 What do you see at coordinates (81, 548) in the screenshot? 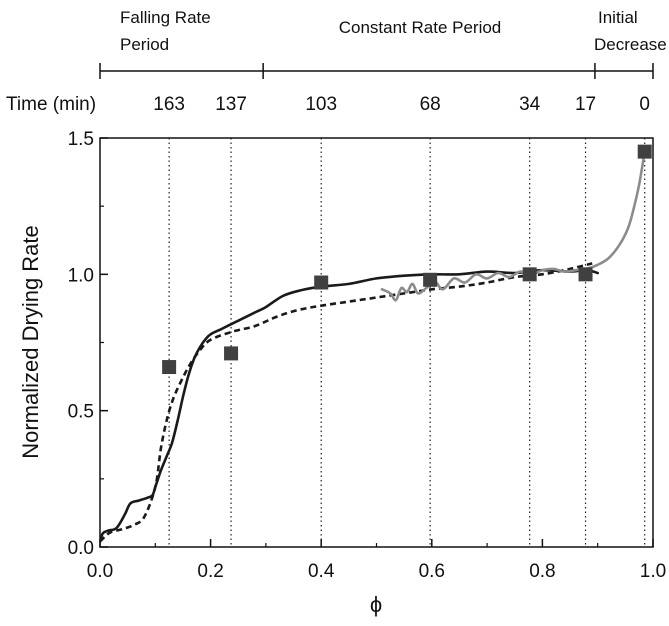
I see `y-tick-label-0.0: 0.0` at bounding box center [81, 548].